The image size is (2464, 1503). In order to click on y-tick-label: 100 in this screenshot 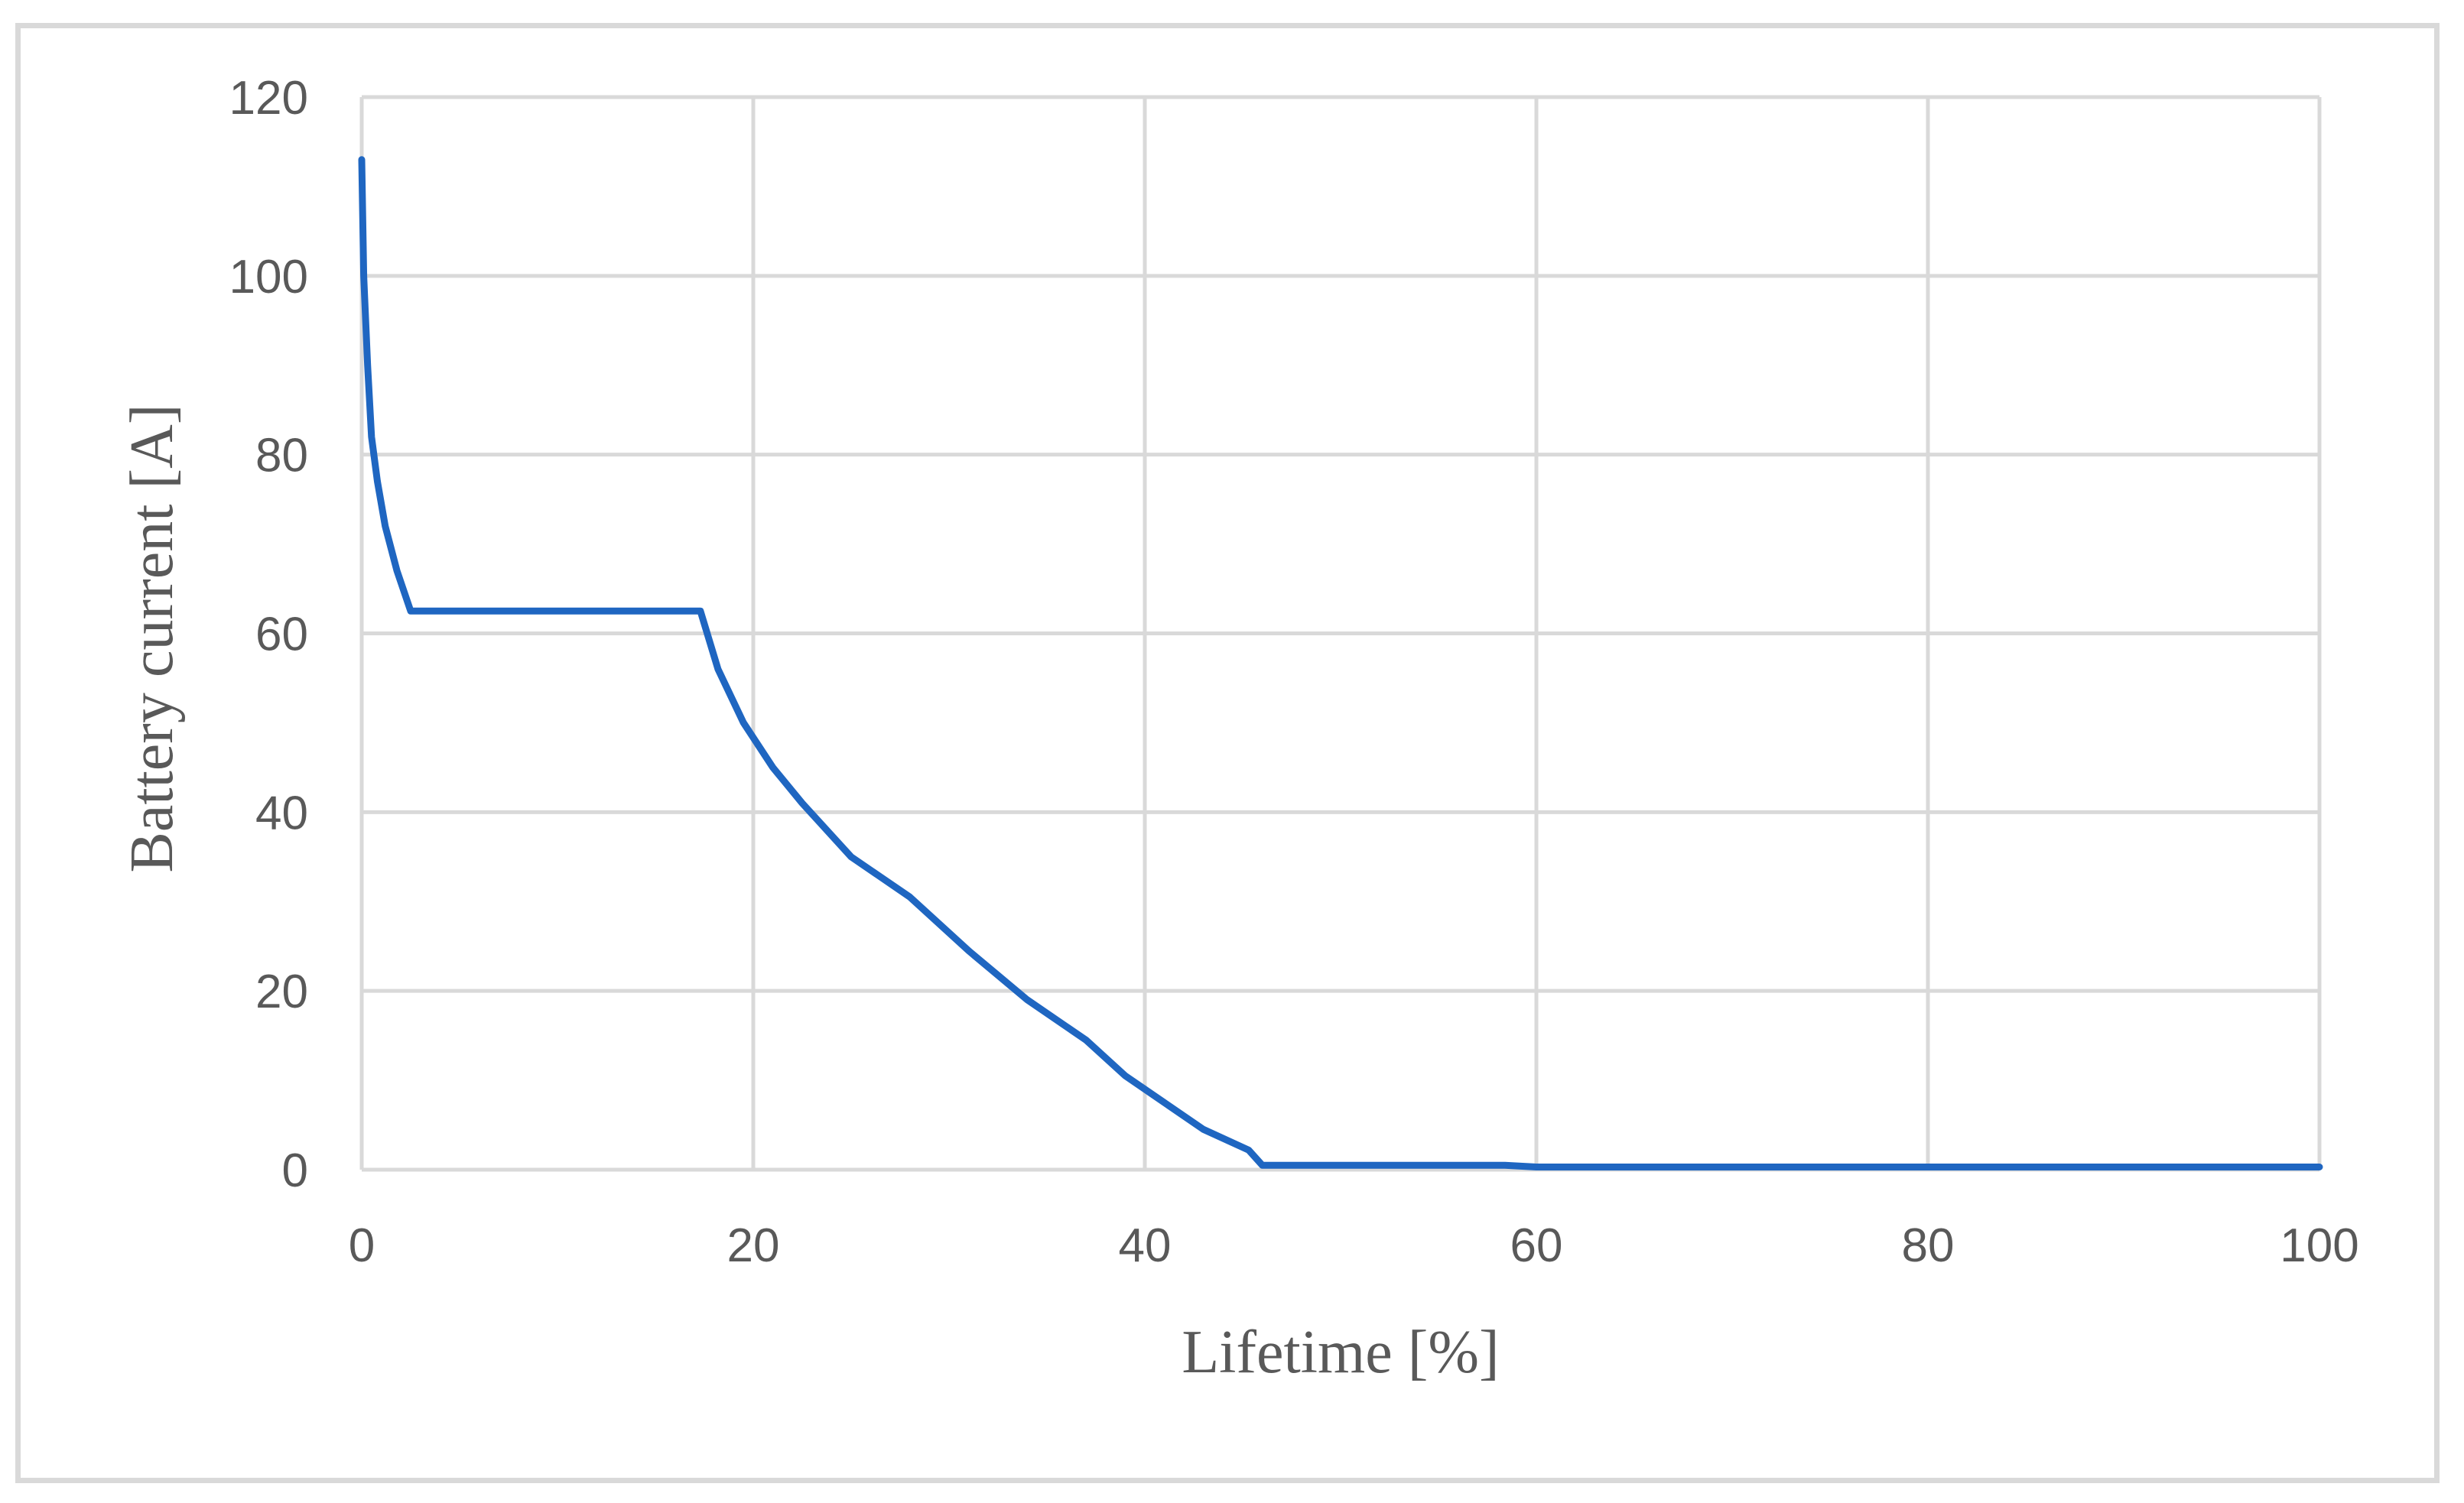, I will do `click(268, 277)`.